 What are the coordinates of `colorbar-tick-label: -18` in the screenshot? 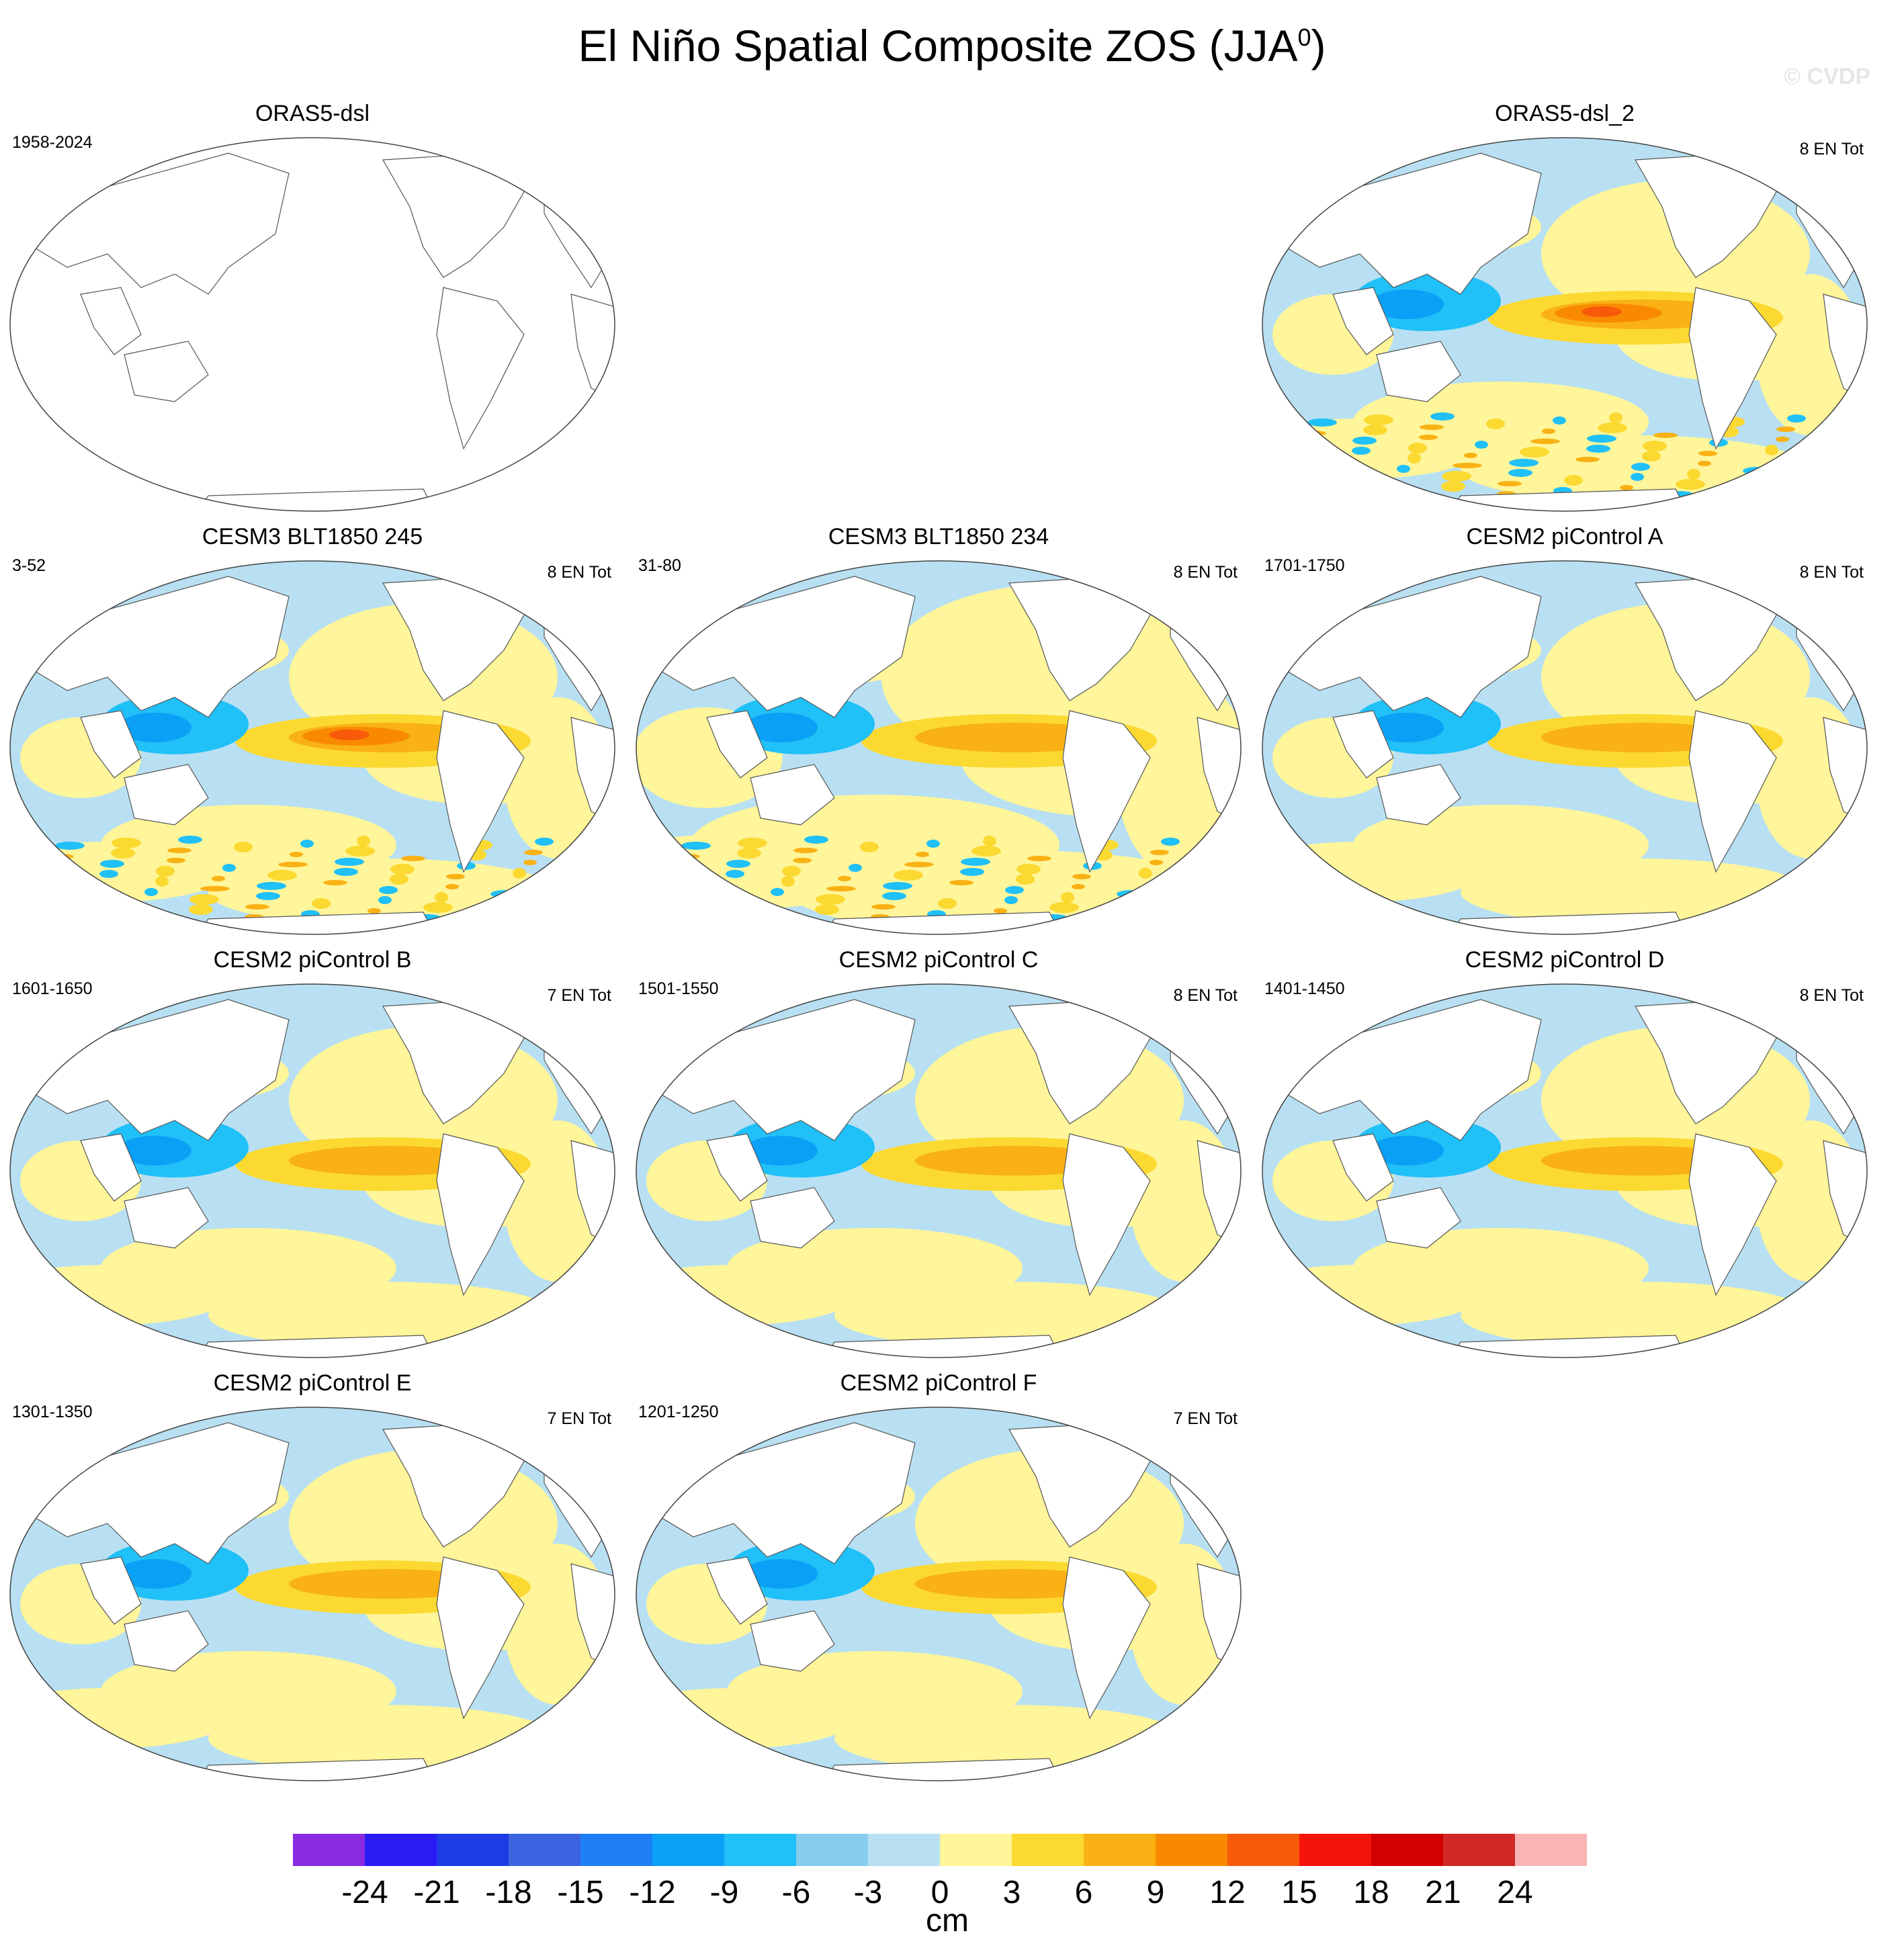 It's located at (509, 1893).